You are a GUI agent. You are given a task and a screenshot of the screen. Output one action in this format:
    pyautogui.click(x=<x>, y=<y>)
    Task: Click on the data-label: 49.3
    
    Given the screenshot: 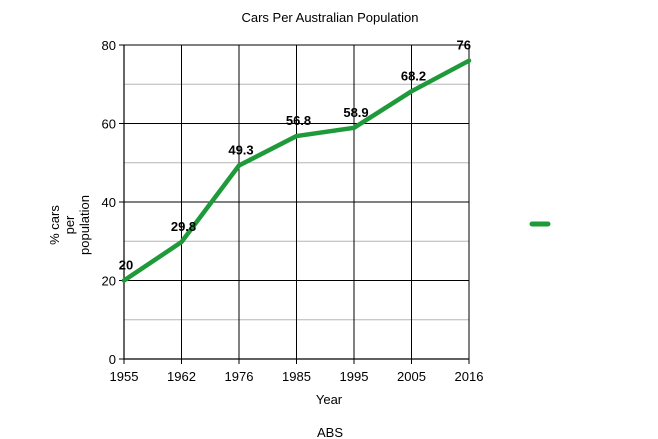 What is the action you would take?
    pyautogui.click(x=240, y=149)
    